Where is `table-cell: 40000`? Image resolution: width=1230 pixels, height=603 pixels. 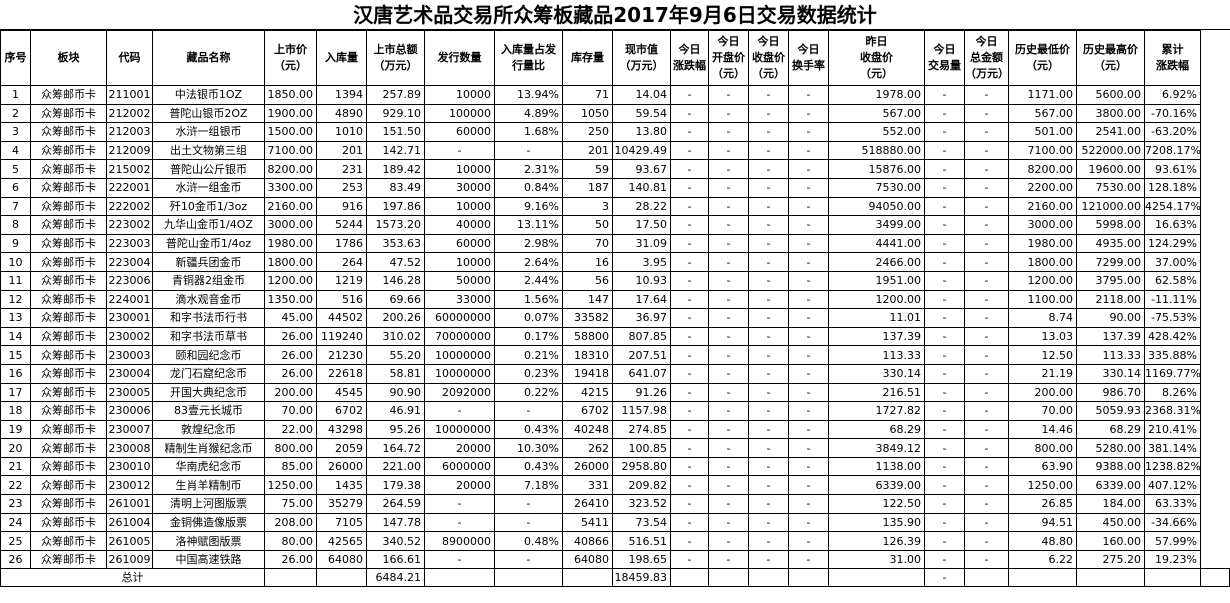
table-cell: 40000 is located at coordinates (459, 225).